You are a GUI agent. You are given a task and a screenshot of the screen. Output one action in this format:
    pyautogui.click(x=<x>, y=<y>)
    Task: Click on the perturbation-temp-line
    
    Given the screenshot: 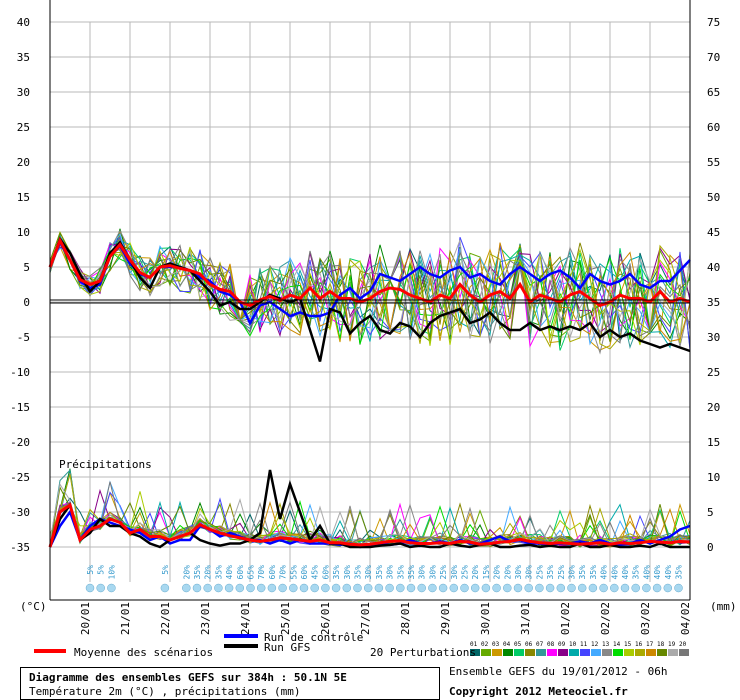 What is the action you would take?
    pyautogui.click(x=370, y=288)
    